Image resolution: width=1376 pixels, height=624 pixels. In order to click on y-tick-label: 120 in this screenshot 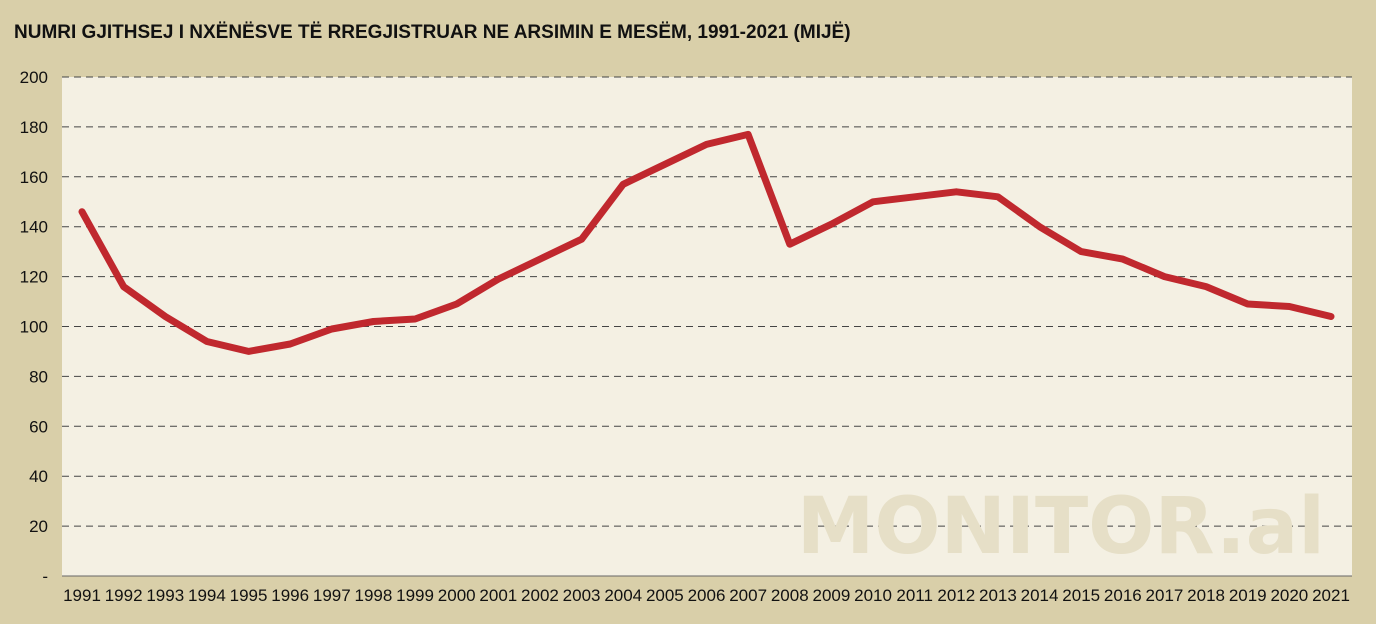, I will do `click(34, 277)`.